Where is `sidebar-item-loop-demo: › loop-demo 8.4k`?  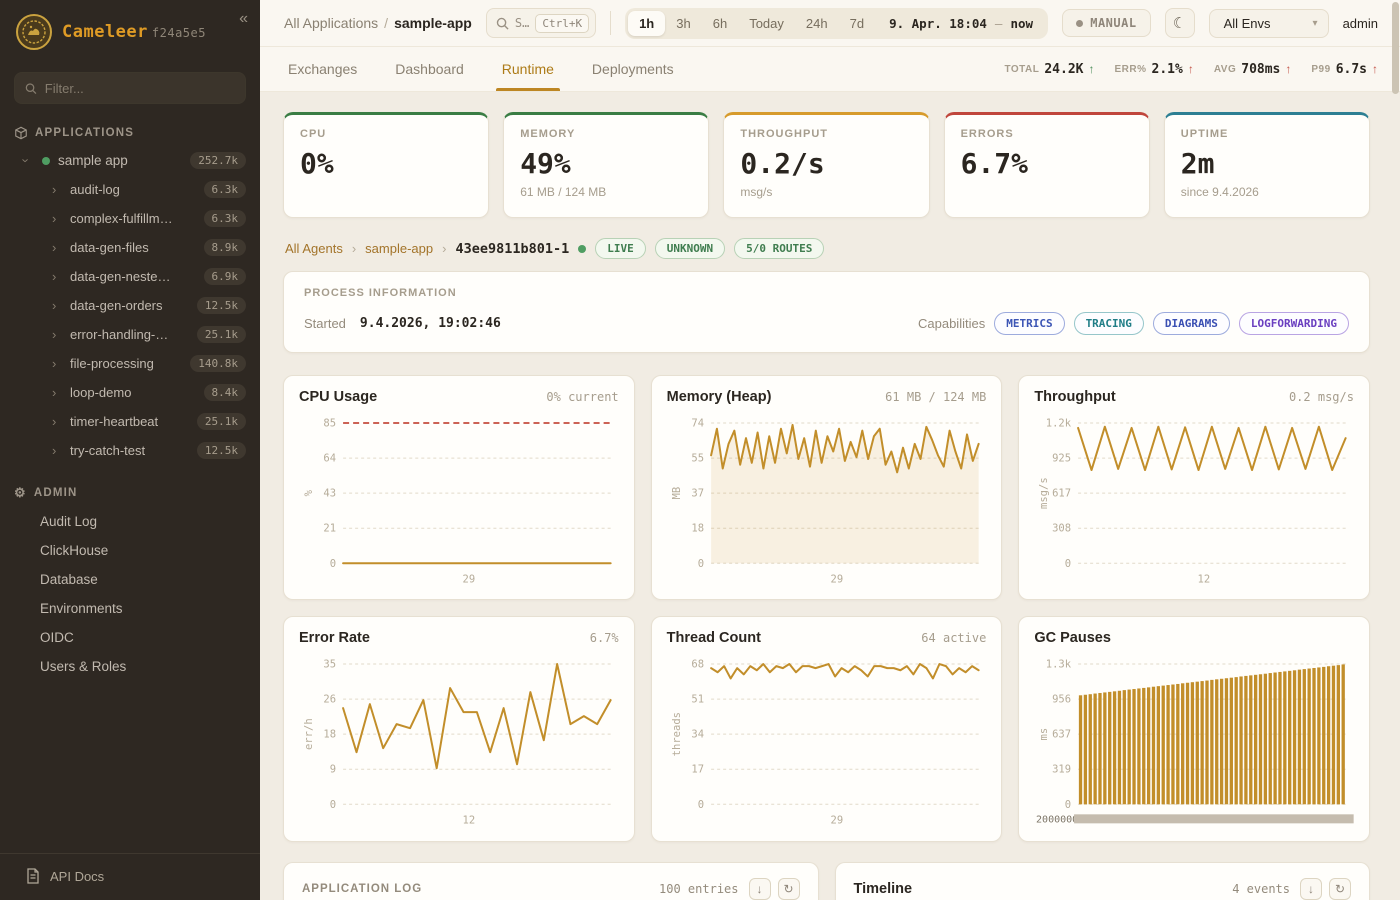
sidebar-item-loop-demo: › loop-demo 8.4k is located at coordinates (130, 392).